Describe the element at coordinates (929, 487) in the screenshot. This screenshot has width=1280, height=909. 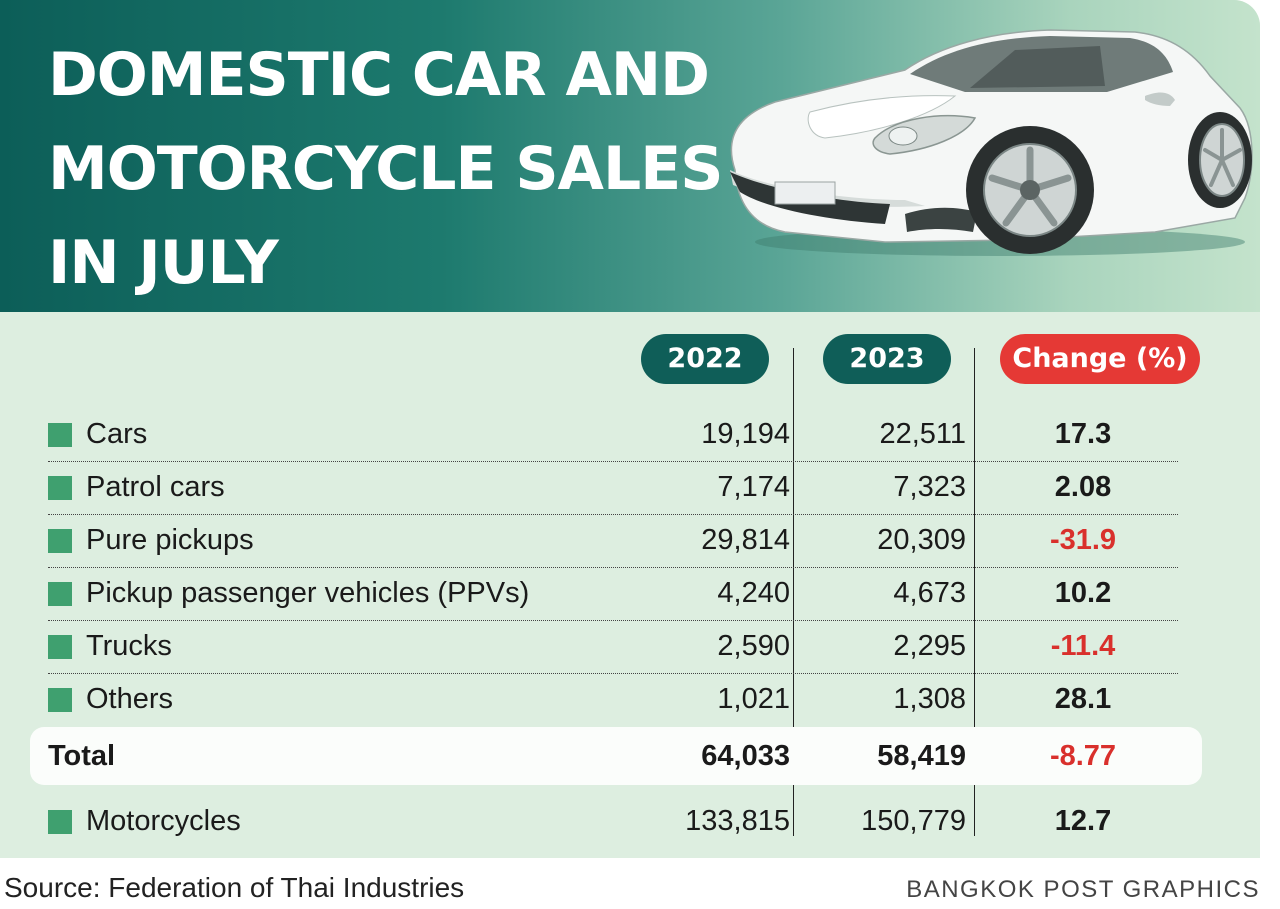
I see `value-2023: 7,323` at that location.